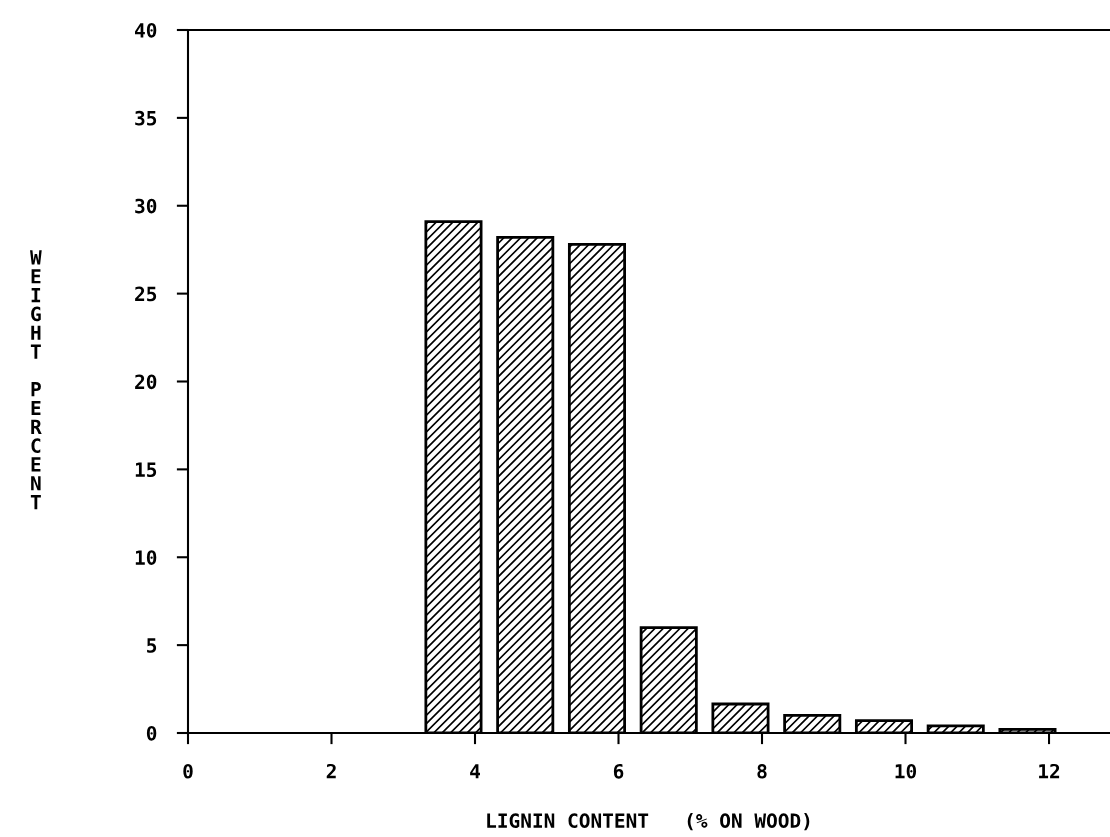 This screenshot has width=1110, height=837. What do you see at coordinates (152, 645) in the screenshot?
I see `y-tick-label: 5` at bounding box center [152, 645].